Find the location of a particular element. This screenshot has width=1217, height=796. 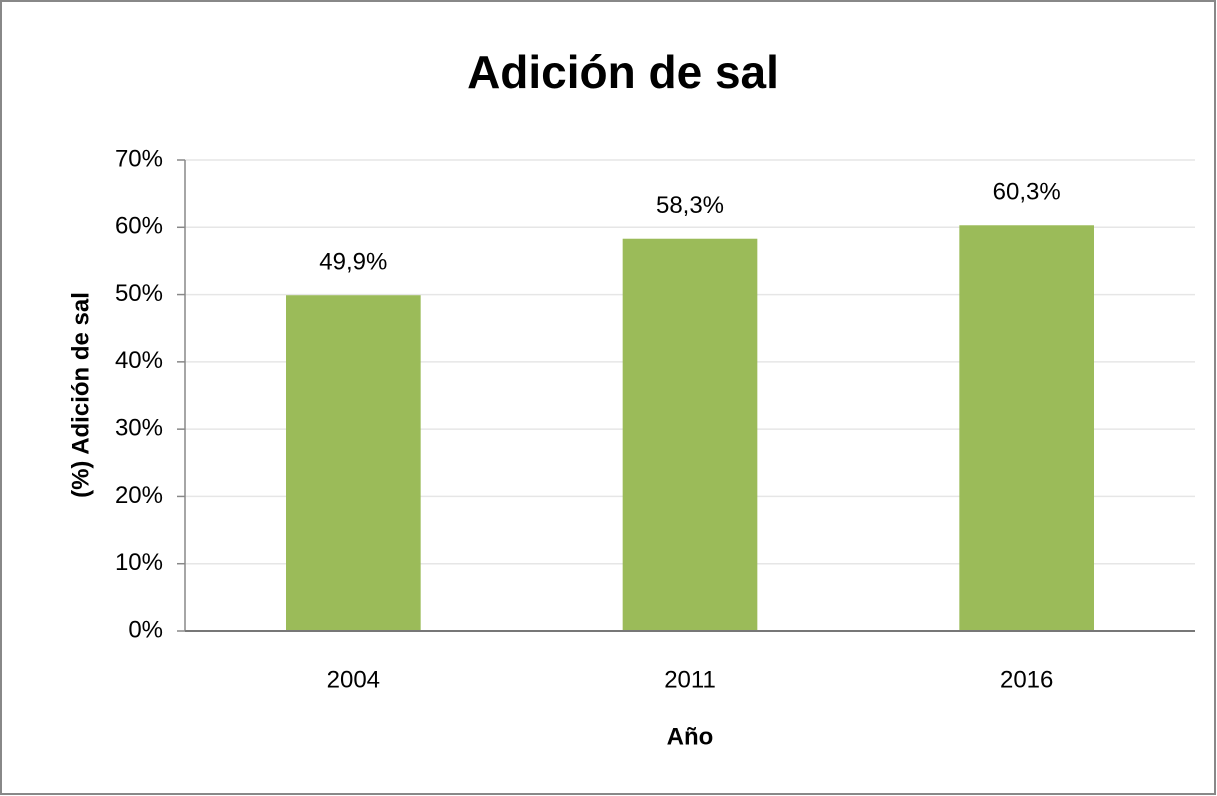

y-tick-label: 0% is located at coordinates (145, 629).